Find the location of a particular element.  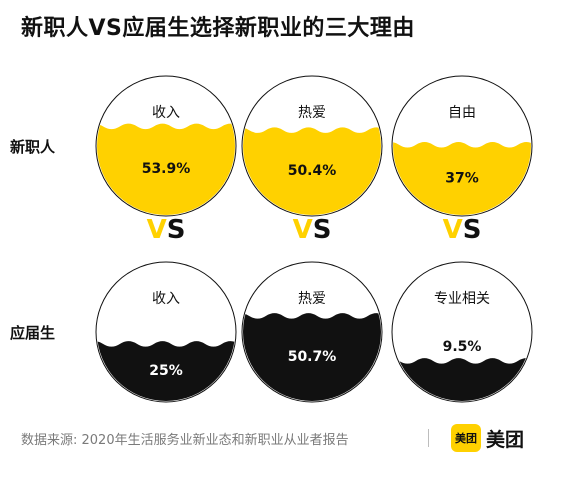

vs-marker-1: VS is located at coordinates (312, 230).